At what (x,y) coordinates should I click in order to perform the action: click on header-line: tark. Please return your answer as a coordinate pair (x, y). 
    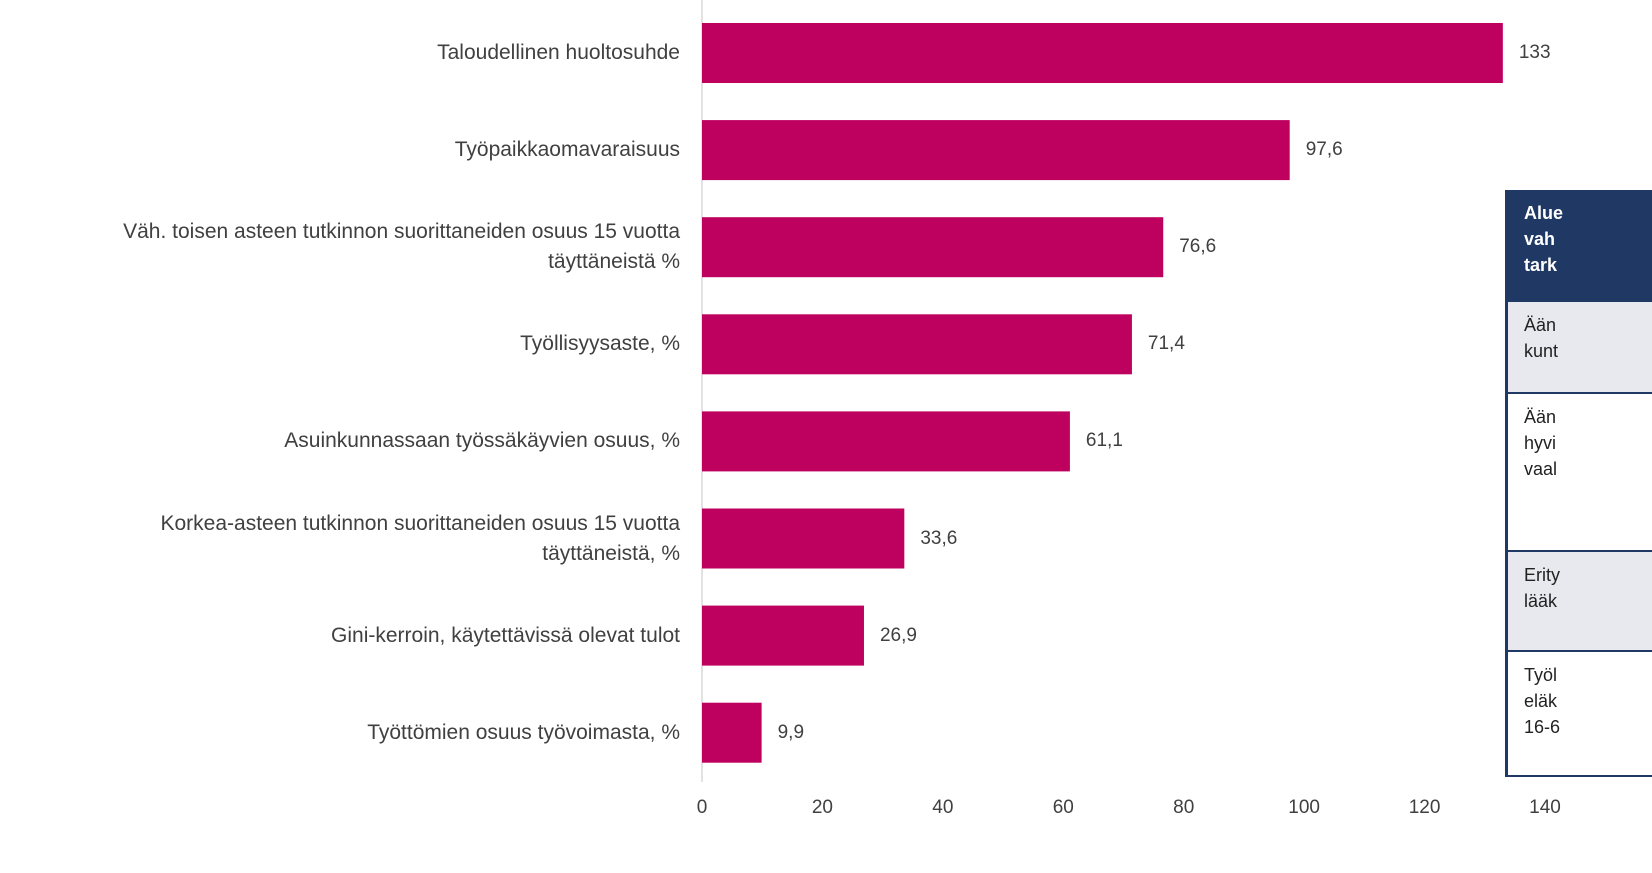
    Looking at the image, I should click on (1541, 265).